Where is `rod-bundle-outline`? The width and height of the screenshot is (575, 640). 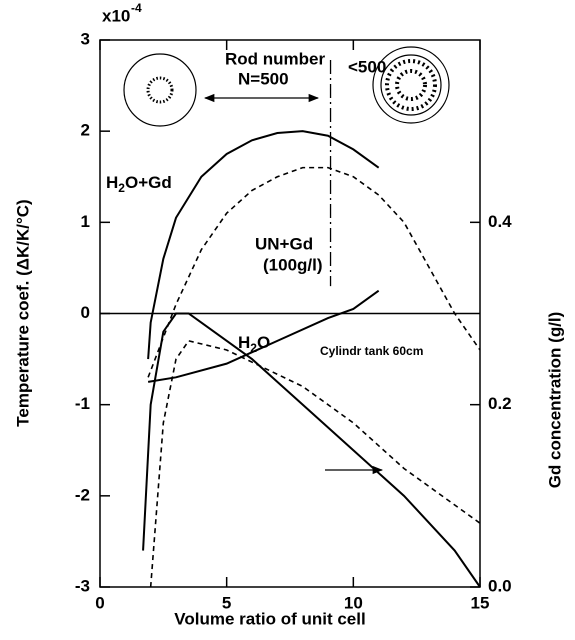
rod-bundle-outline is located at coordinates (411, 85).